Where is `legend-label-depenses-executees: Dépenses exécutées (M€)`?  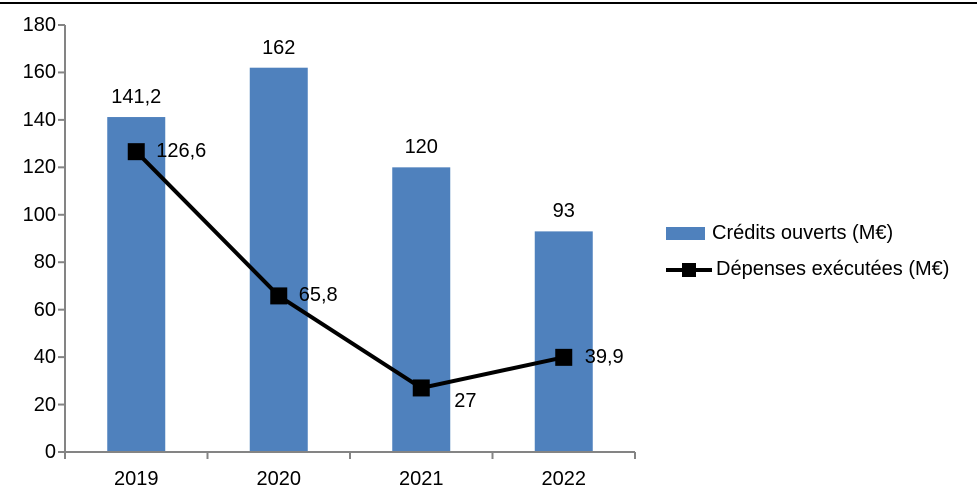
legend-label-depenses-executees: Dépenses exécutées (M€) is located at coordinates (833, 269).